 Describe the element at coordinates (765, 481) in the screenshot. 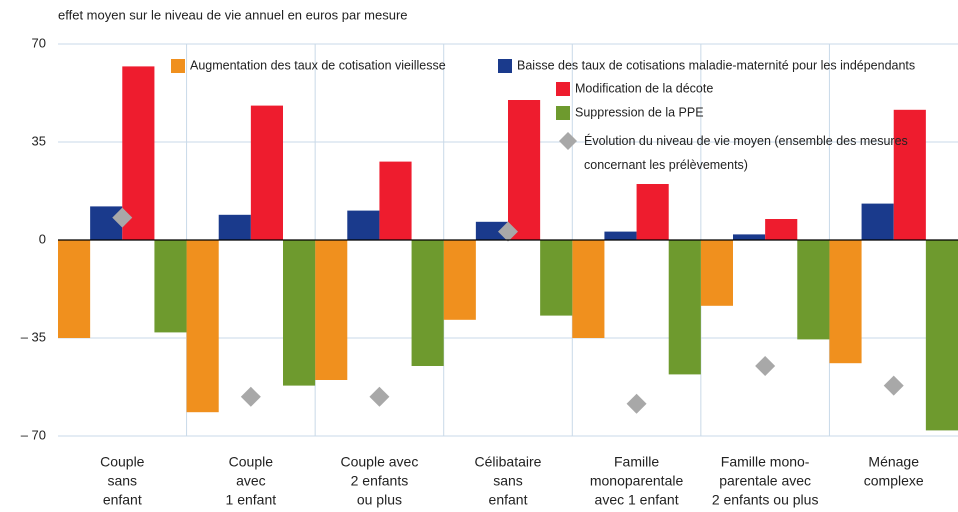

I see `x-tick-label: parentale avec` at that location.